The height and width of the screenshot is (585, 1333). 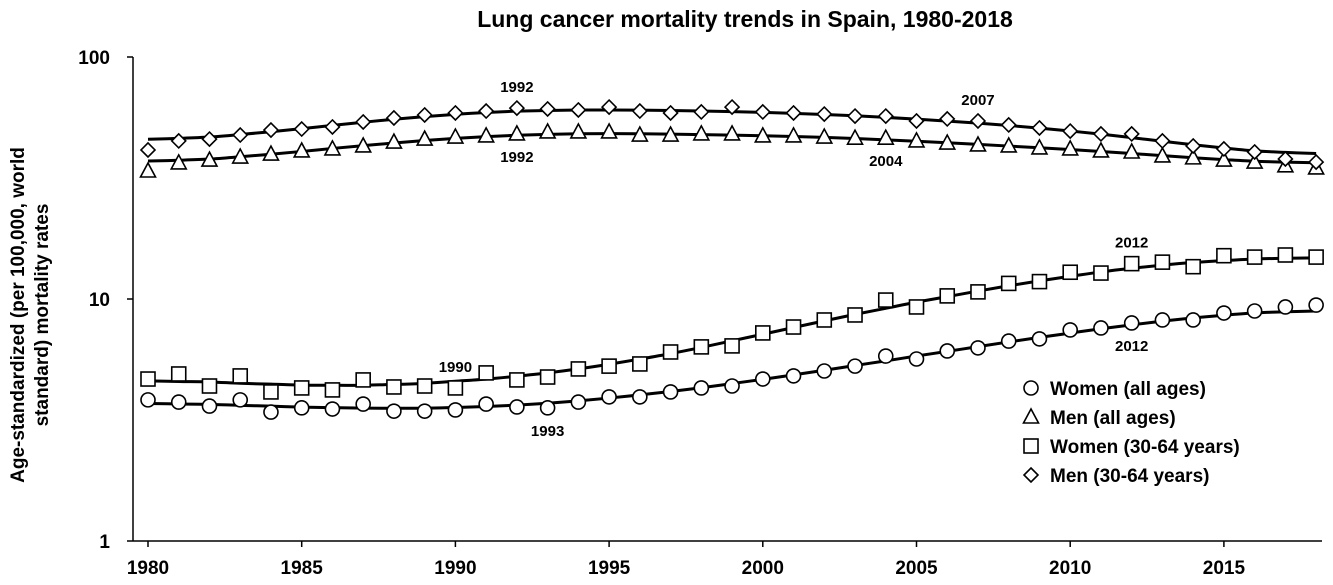 What do you see at coordinates (609, 568) in the screenshot?
I see `x-tick-label: 1995` at bounding box center [609, 568].